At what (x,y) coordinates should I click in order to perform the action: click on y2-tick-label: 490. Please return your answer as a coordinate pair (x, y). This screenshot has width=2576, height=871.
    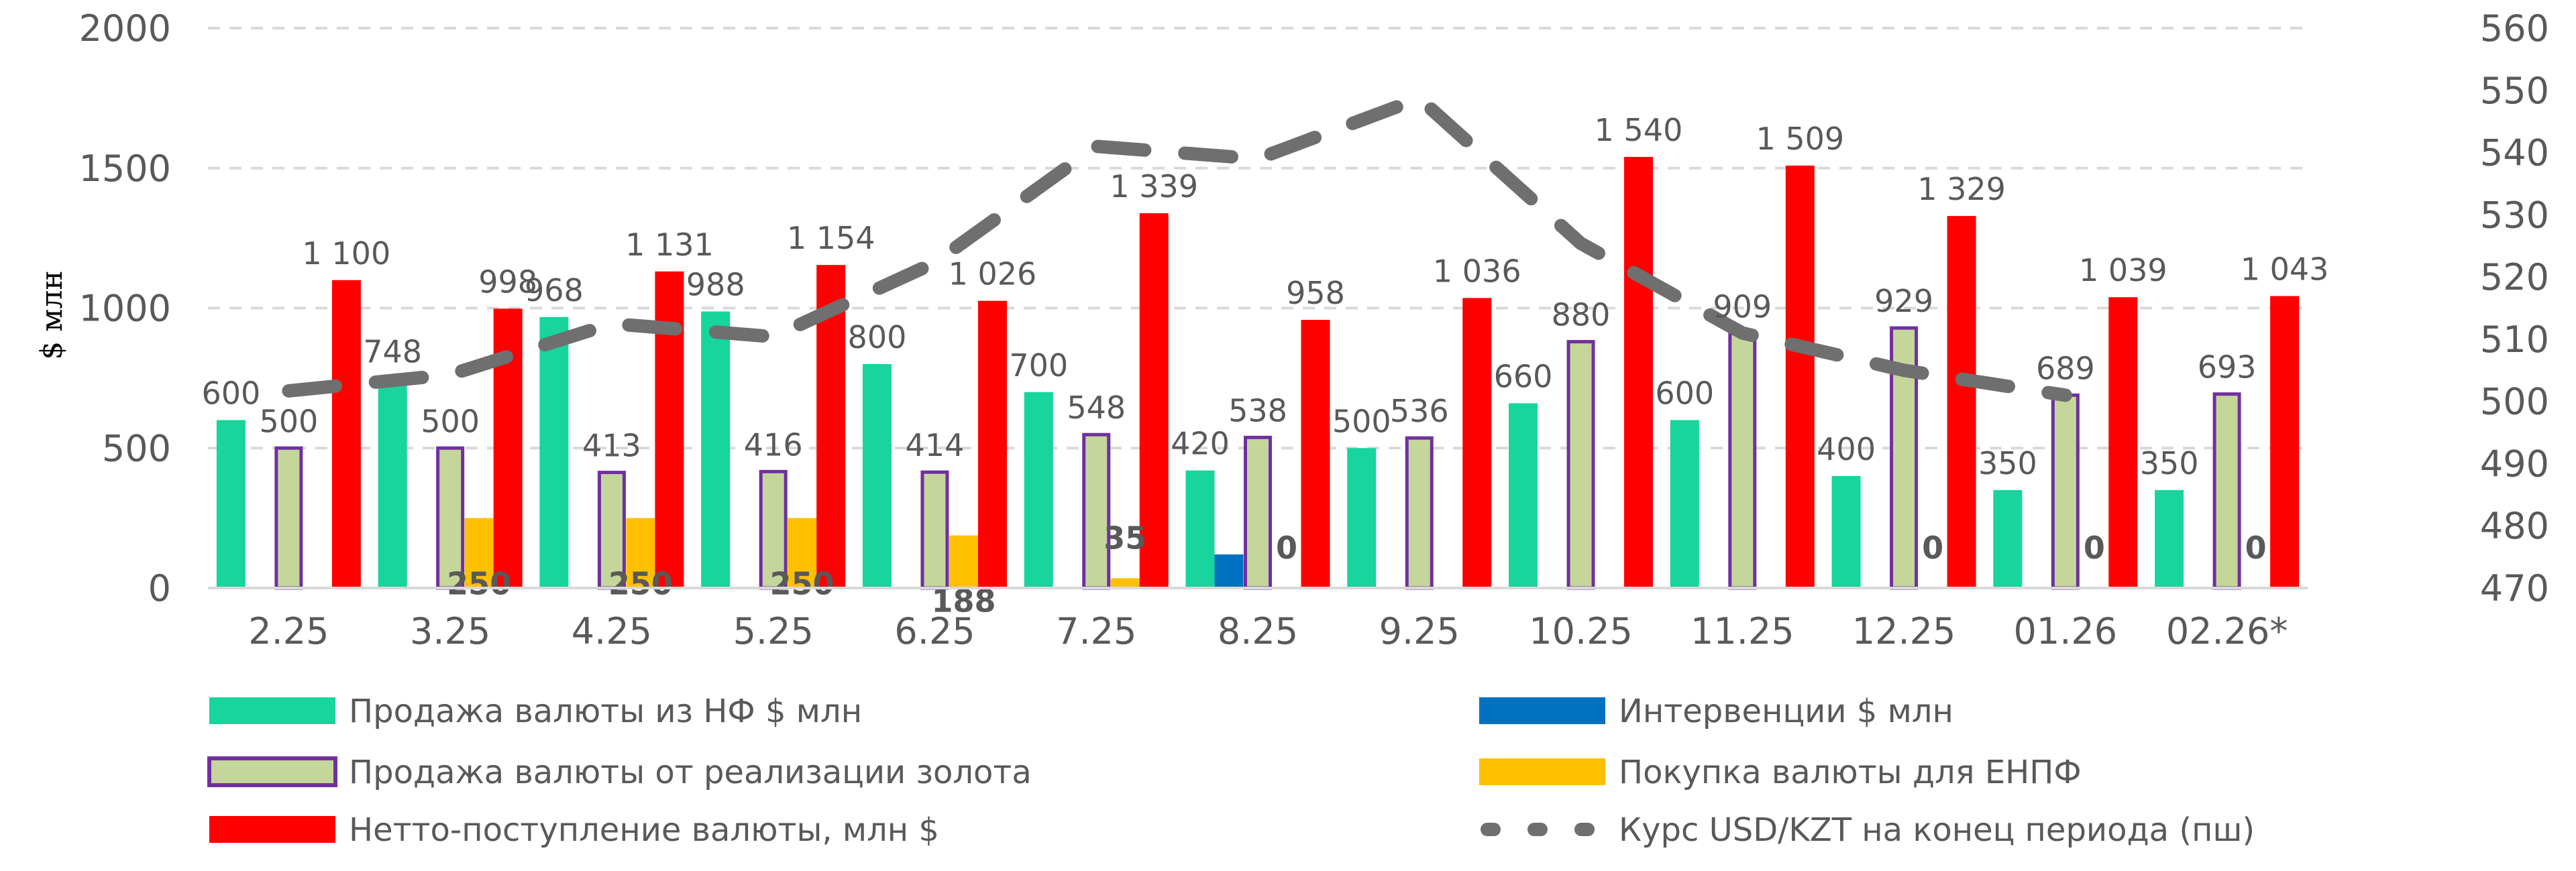
    Looking at the image, I should click on (2514, 464).